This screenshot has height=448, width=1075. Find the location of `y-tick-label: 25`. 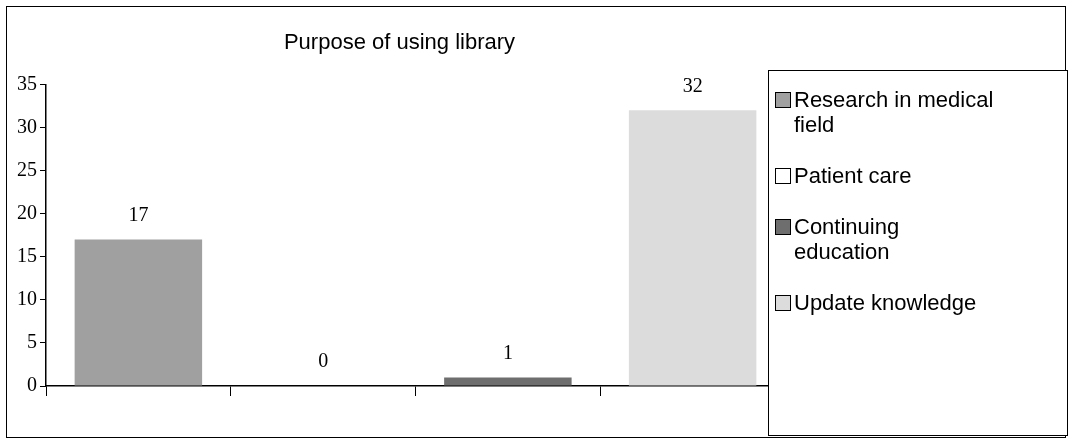

y-tick-label: 25 is located at coordinates (27, 168).